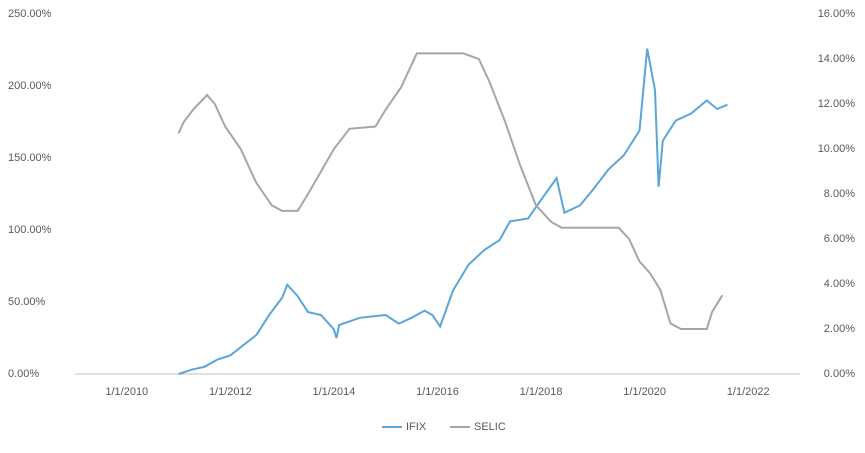 The height and width of the screenshot is (453, 865). Describe the element at coordinates (30, 230) in the screenshot. I see `y-tick-label: 100.00%` at that location.